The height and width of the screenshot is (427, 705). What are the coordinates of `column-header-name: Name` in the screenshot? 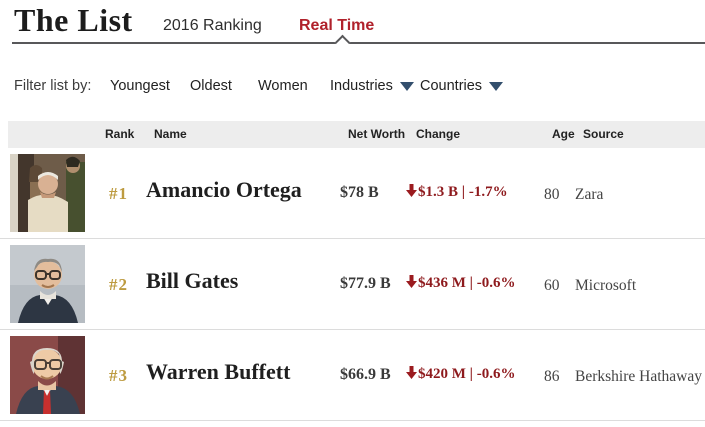 It's located at (170, 134).